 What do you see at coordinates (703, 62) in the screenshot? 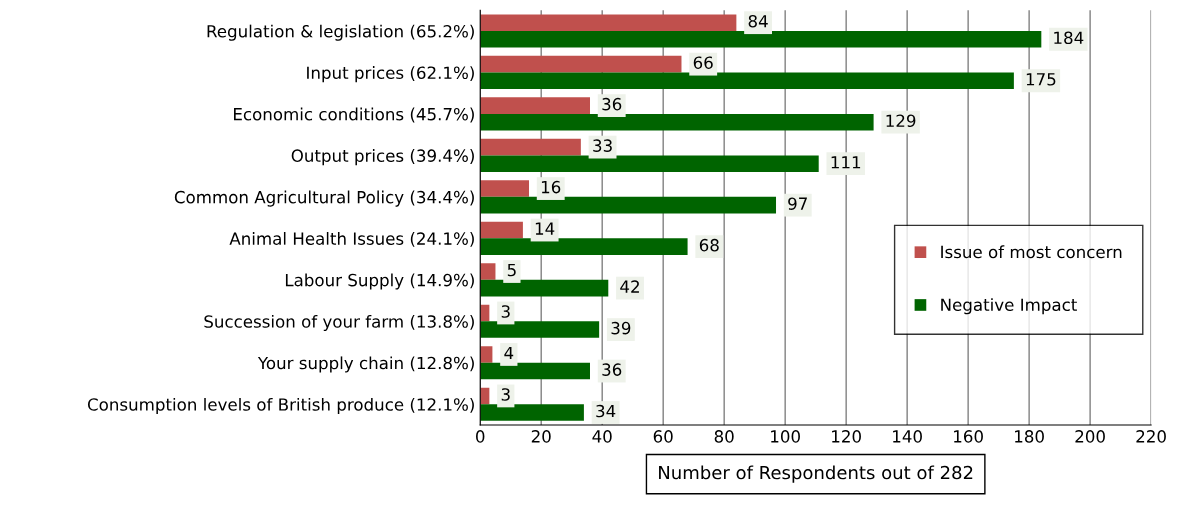
I see `data-label: 66` at bounding box center [703, 62].